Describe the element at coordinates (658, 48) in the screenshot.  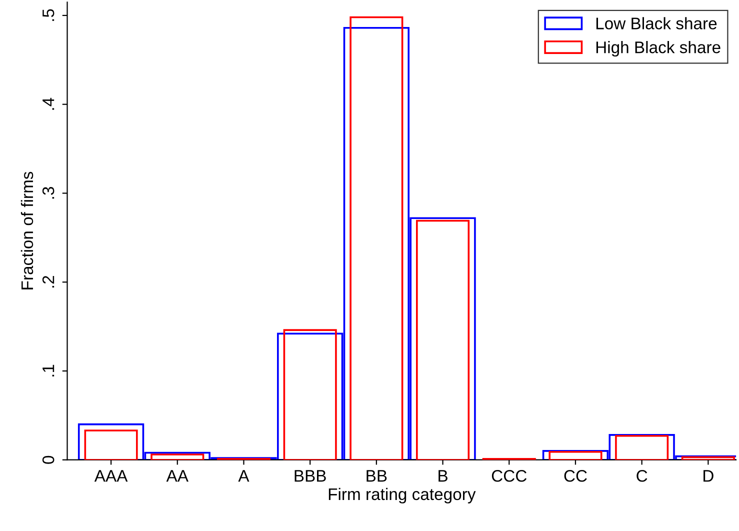
I see `legend-label: High Black share` at that location.